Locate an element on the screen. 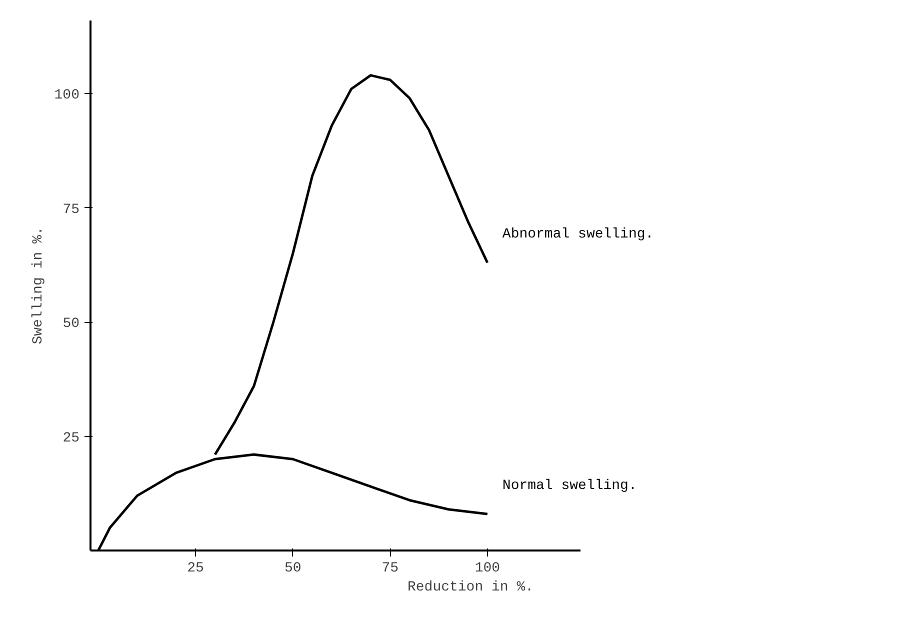 This screenshot has width=899, height=639. x-tick-label: 100 is located at coordinates (487, 568).